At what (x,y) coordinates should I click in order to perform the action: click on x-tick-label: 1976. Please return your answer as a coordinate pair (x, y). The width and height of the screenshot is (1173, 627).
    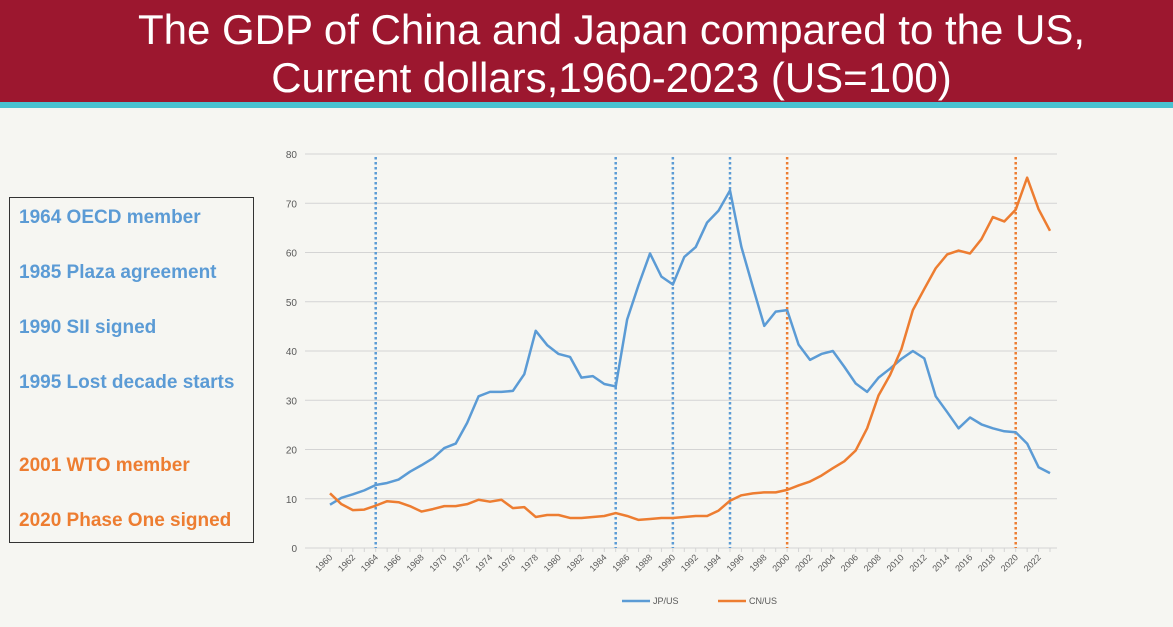
    Looking at the image, I should click on (506, 562).